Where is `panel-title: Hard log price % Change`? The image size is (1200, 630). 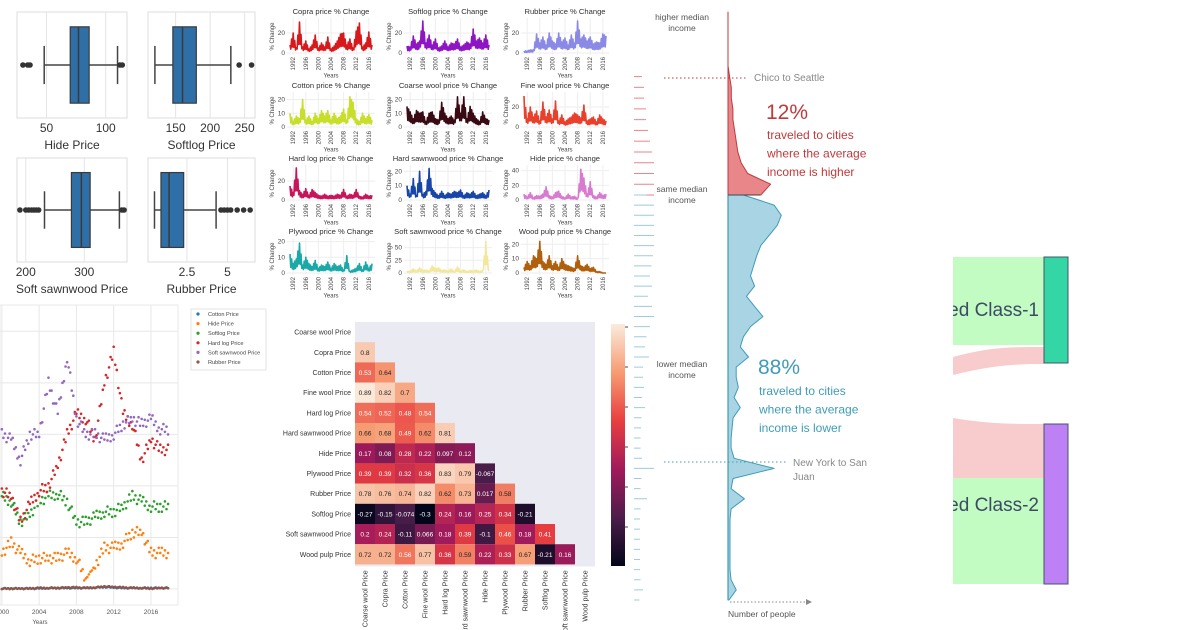 panel-title: Hard log price % Change is located at coordinates (331, 158).